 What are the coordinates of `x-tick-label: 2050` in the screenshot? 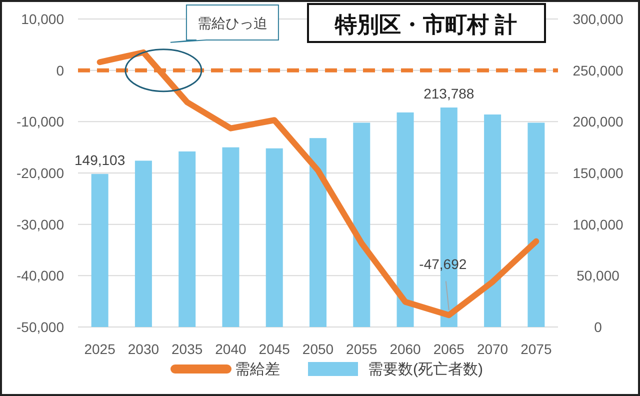 It's located at (318, 349).